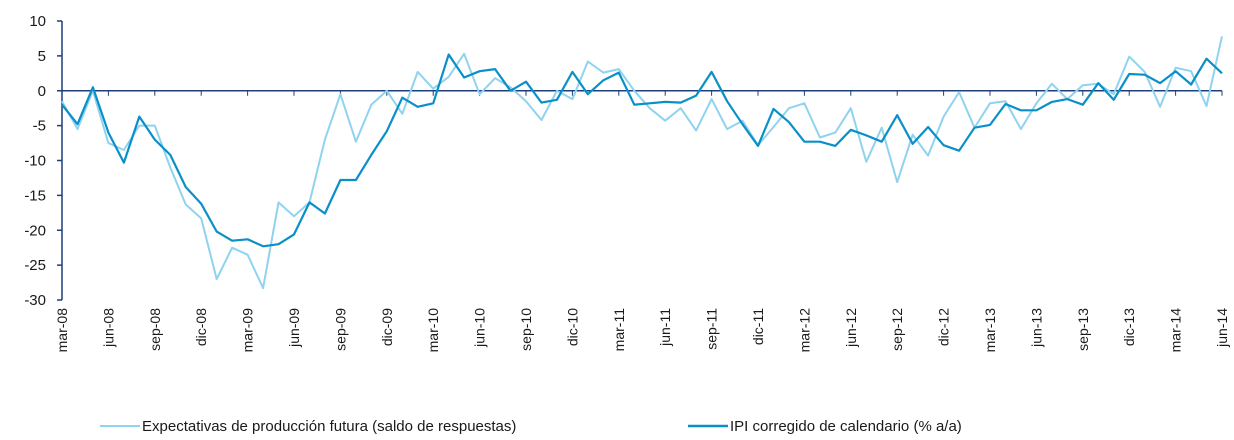 The height and width of the screenshot is (440, 1234). I want to click on x-tick-label: jun-12, so click(851, 328).